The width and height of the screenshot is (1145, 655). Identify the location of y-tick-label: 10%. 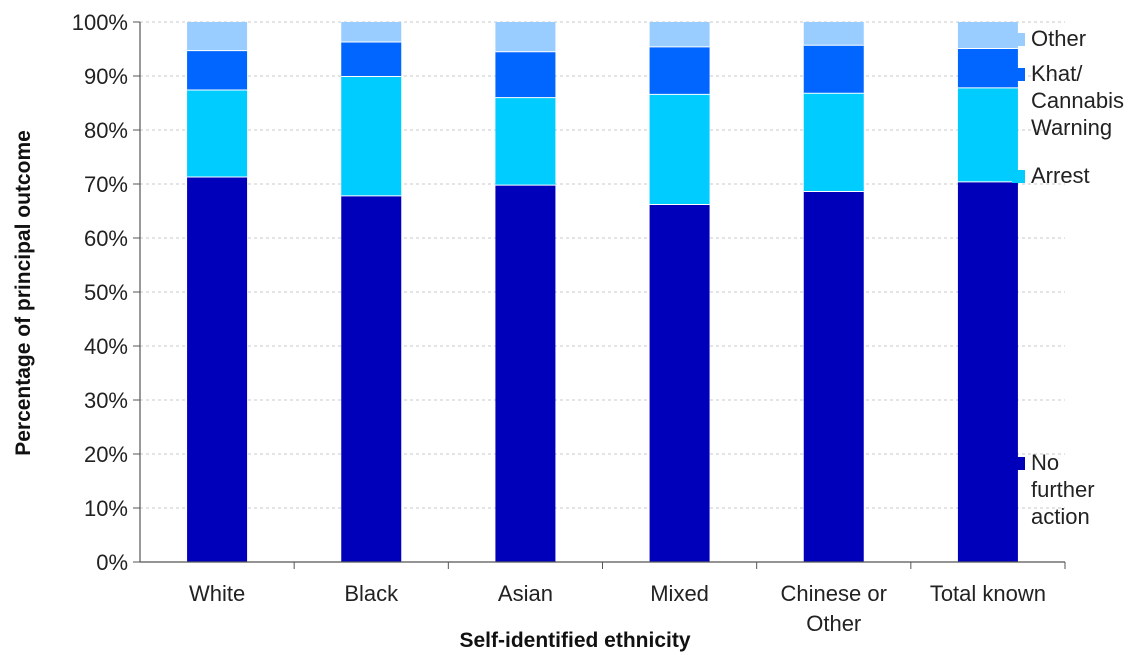
(106, 508).